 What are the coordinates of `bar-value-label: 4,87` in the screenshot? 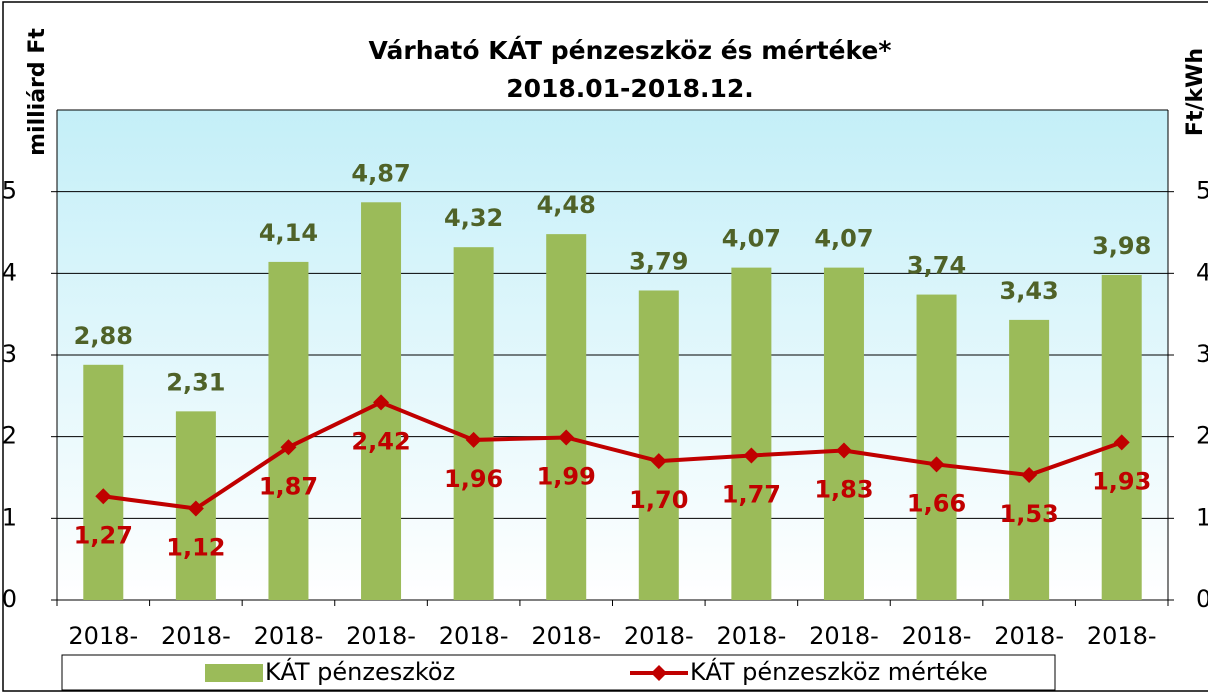 It's located at (380, 173).